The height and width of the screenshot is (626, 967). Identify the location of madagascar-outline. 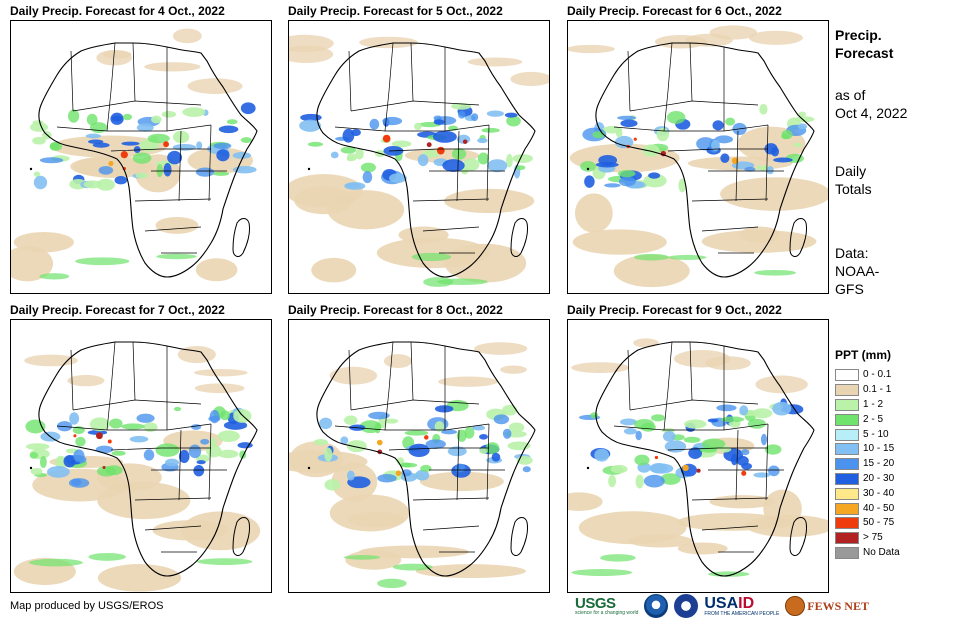
(798, 237).